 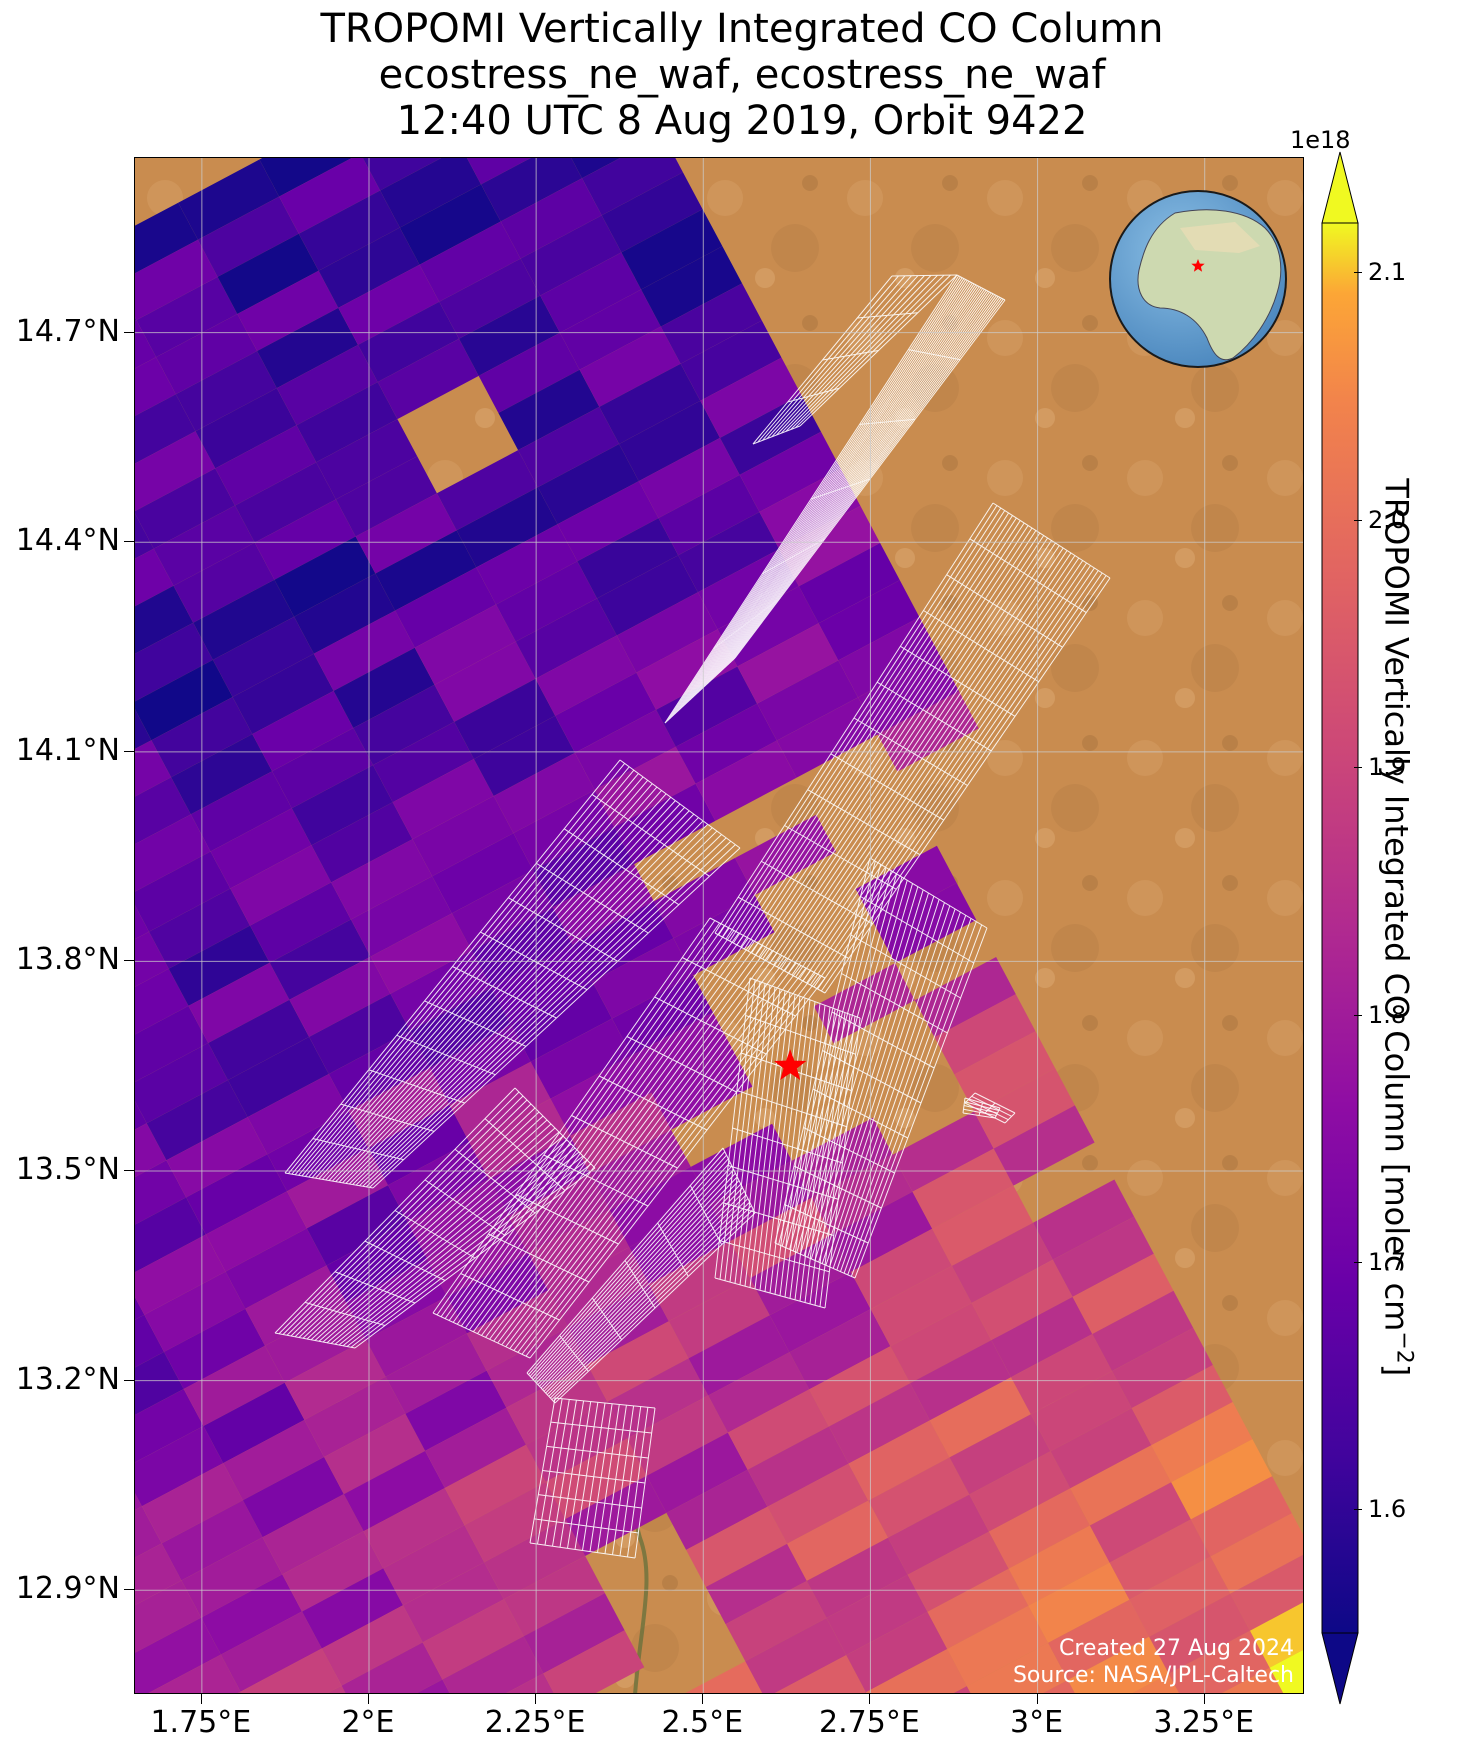 What do you see at coordinates (1198, 265) in the screenshot?
I see `globe-star-icon` at bounding box center [1198, 265].